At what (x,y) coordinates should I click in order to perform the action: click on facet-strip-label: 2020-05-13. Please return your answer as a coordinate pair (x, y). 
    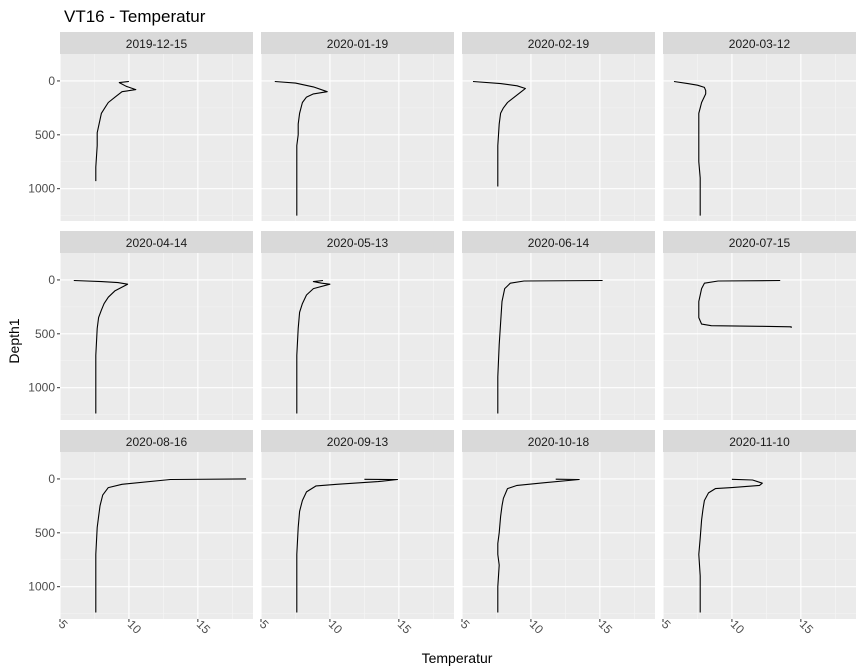
    Looking at the image, I should click on (358, 243).